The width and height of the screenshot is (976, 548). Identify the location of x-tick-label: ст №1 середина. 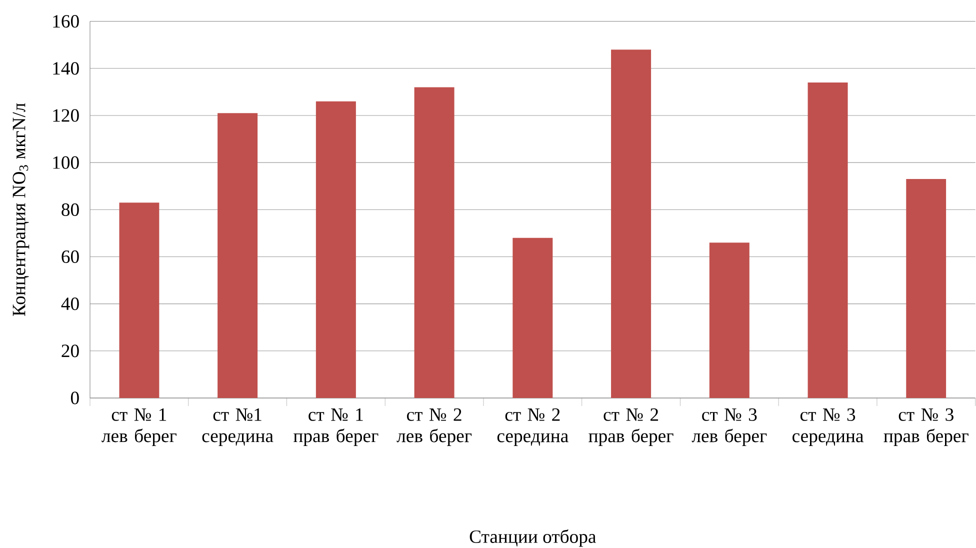
(238, 427).